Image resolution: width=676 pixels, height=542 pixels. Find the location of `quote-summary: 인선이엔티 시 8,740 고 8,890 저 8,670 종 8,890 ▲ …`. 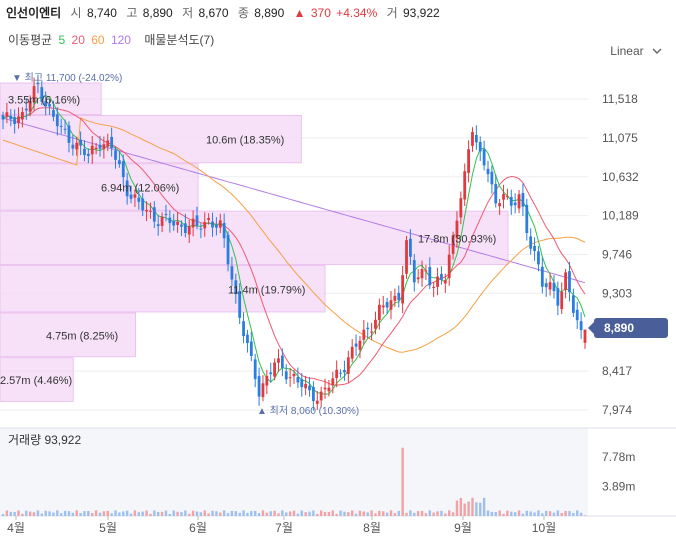

quote-summary: 인선이엔티 시 8,740 고 8,890 저 8,670 종 8,890 ▲ … is located at coordinates (226, 12).